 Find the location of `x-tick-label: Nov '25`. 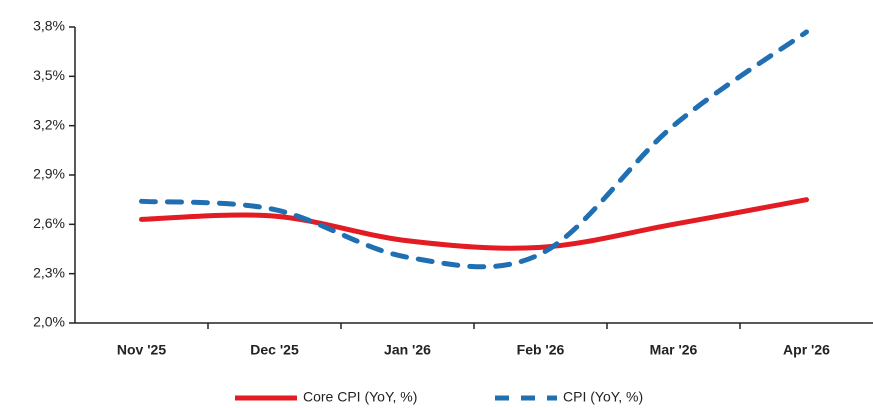

x-tick-label: Nov '25 is located at coordinates (141, 350).